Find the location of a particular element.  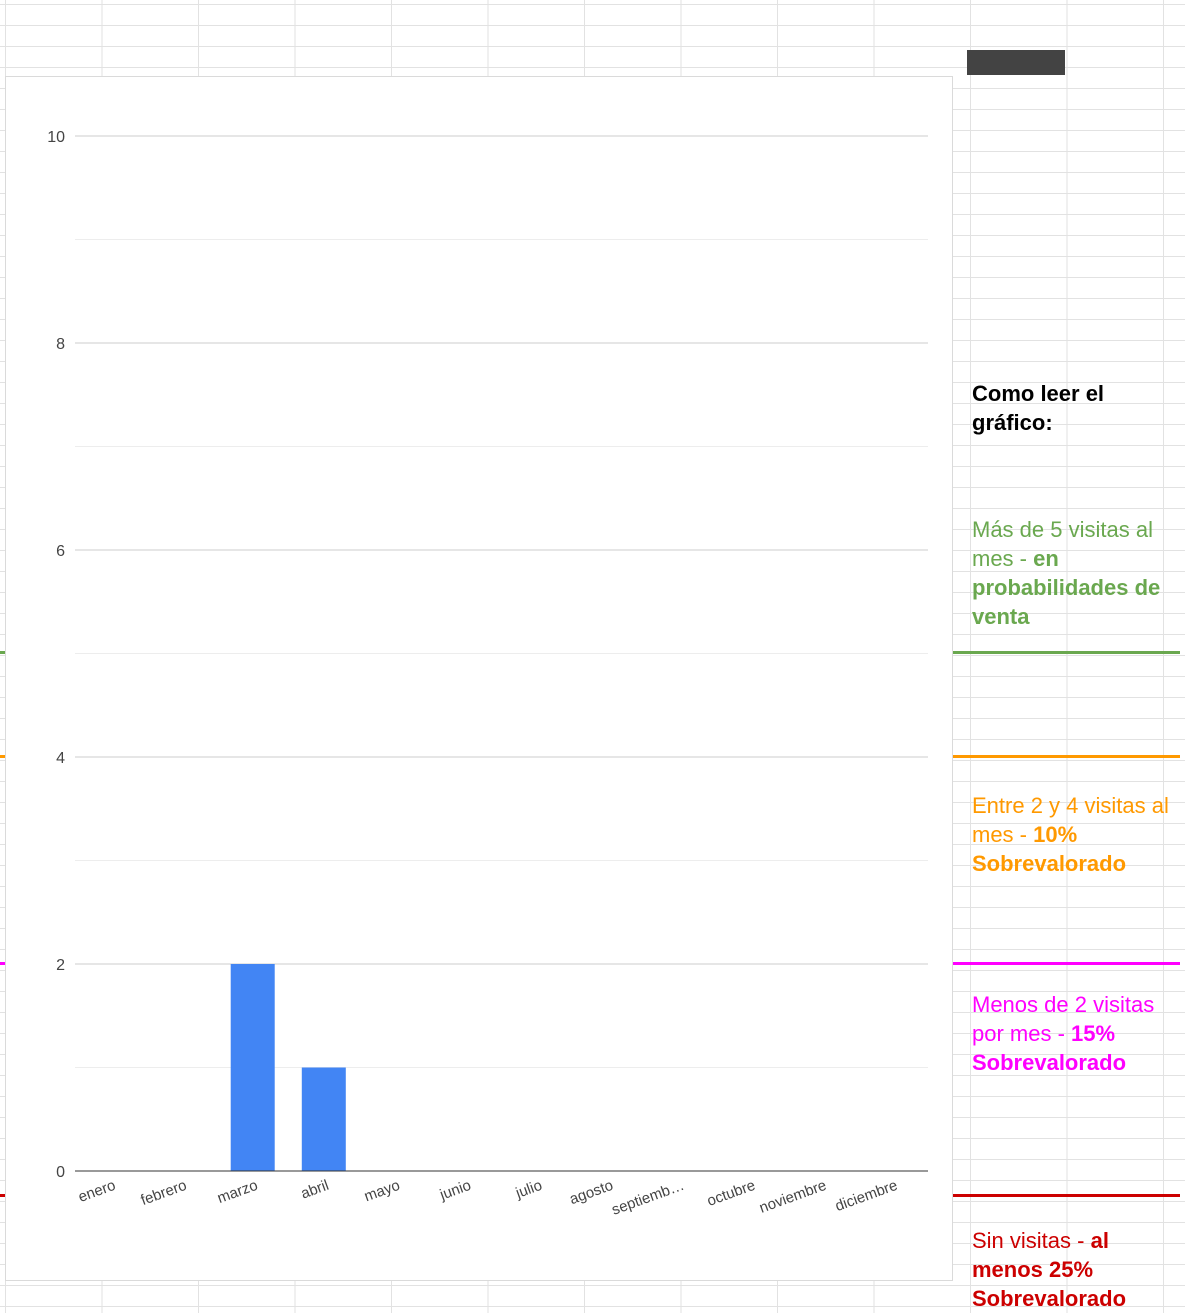

x-tick-label: agosto is located at coordinates (591, 1192).